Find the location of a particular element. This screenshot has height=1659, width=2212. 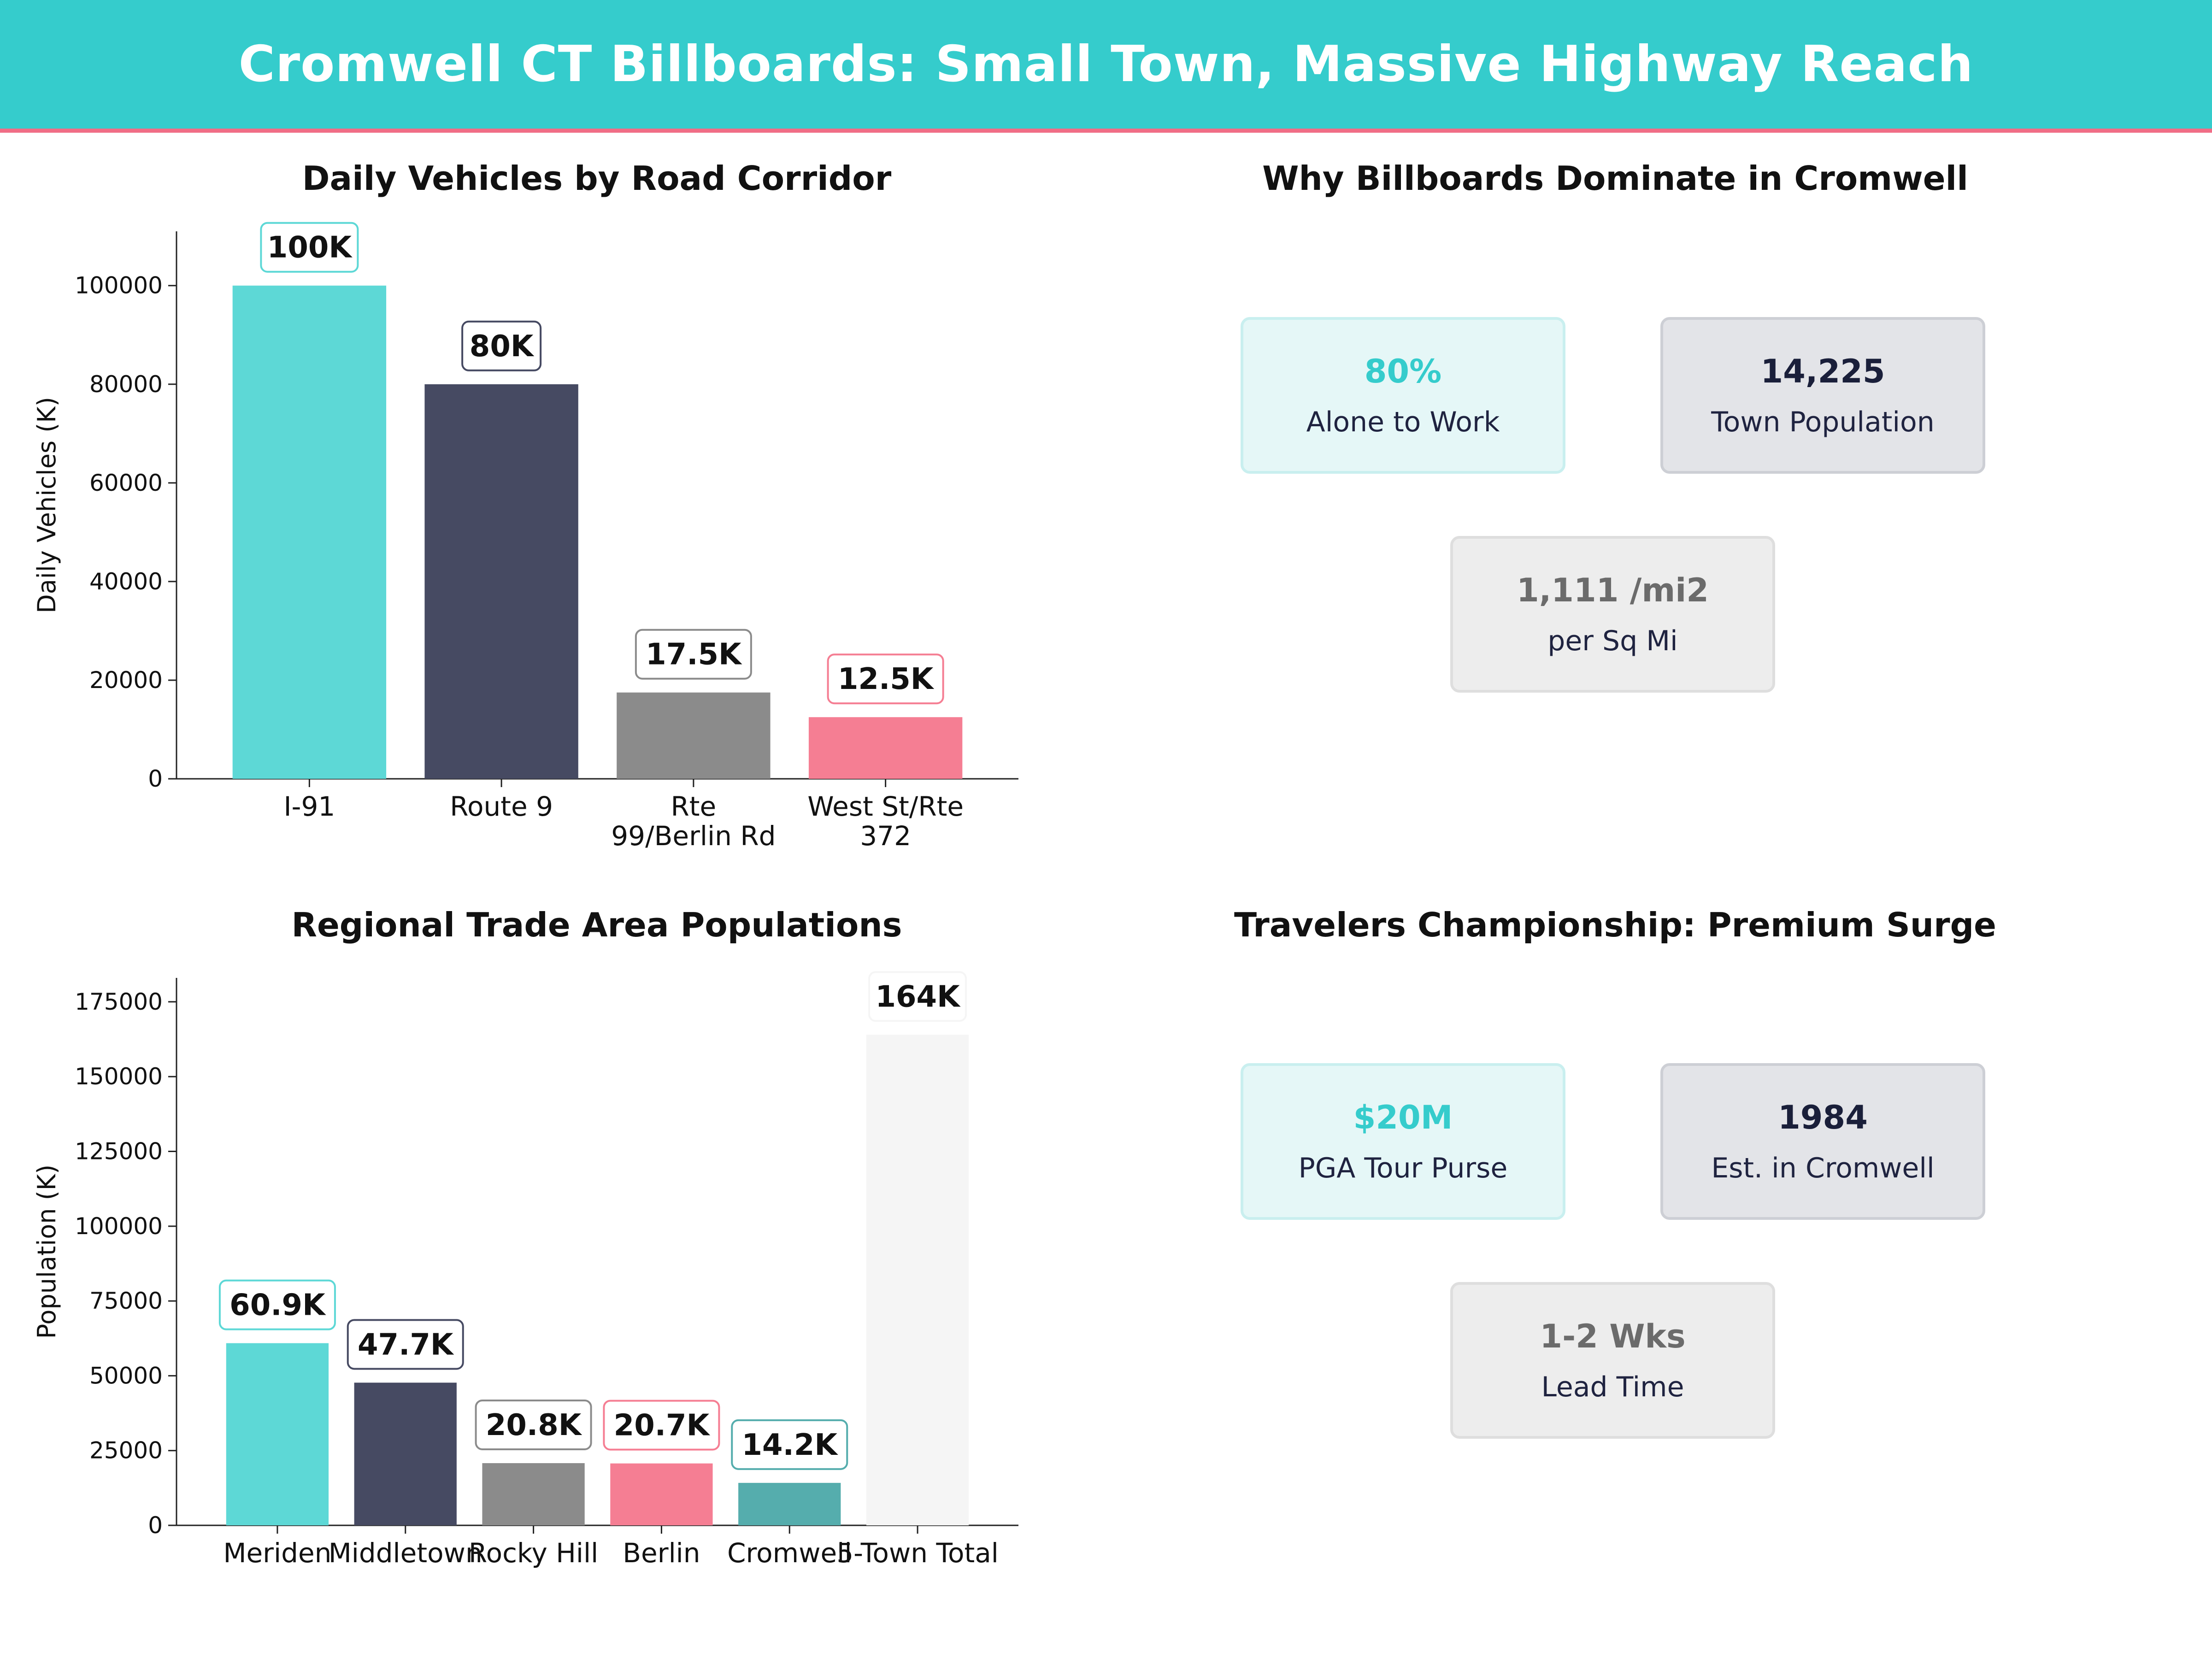

data-label: 17.5K is located at coordinates (694, 655).